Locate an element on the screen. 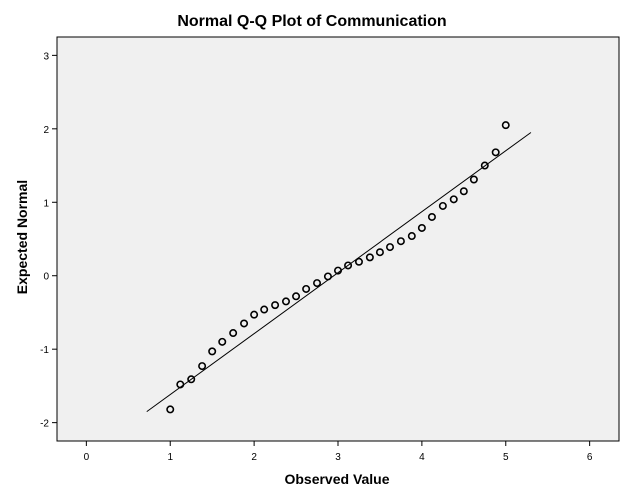  x-tick-label: 0 is located at coordinates (87, 457).